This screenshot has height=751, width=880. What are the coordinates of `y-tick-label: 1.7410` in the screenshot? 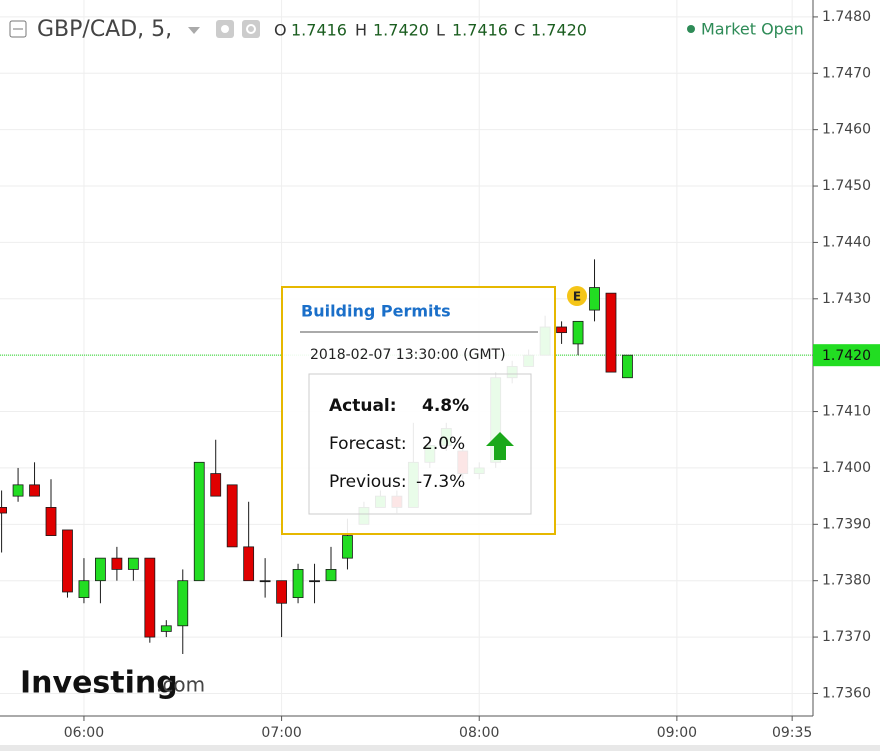 It's located at (846, 412).